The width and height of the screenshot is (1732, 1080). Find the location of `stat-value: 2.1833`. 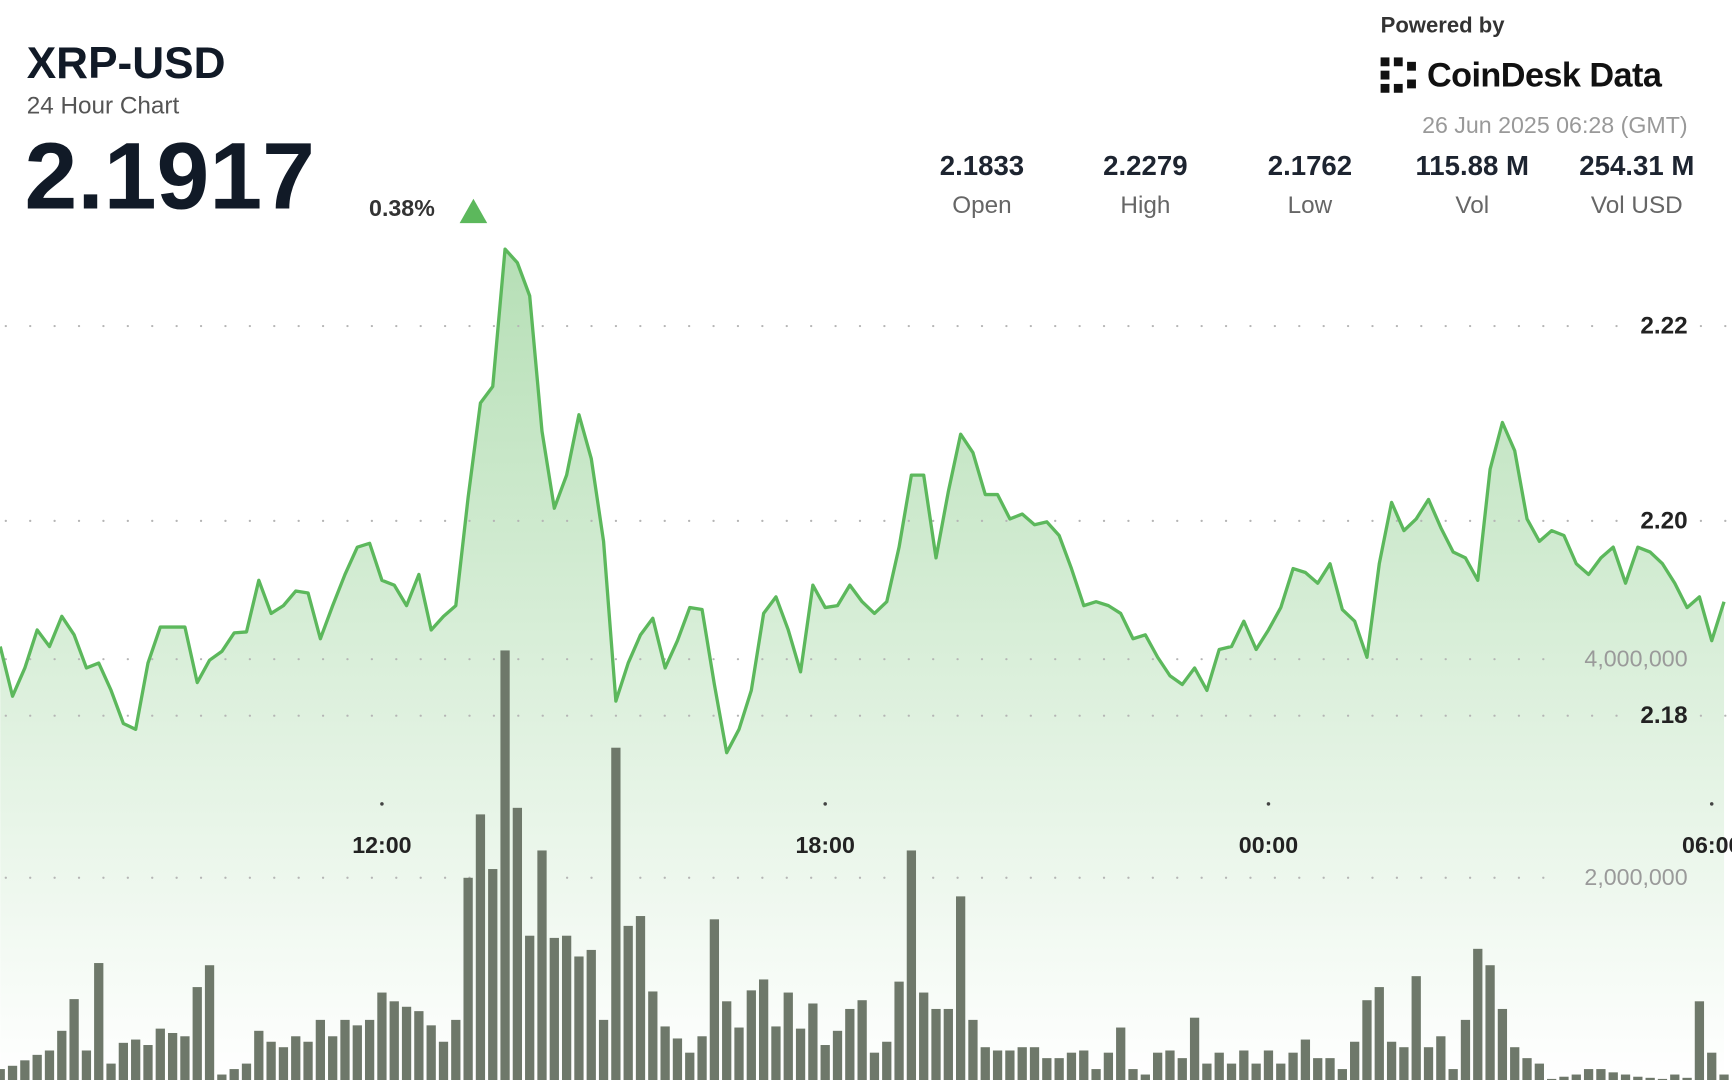

stat-value: 2.1833 is located at coordinates (982, 165).